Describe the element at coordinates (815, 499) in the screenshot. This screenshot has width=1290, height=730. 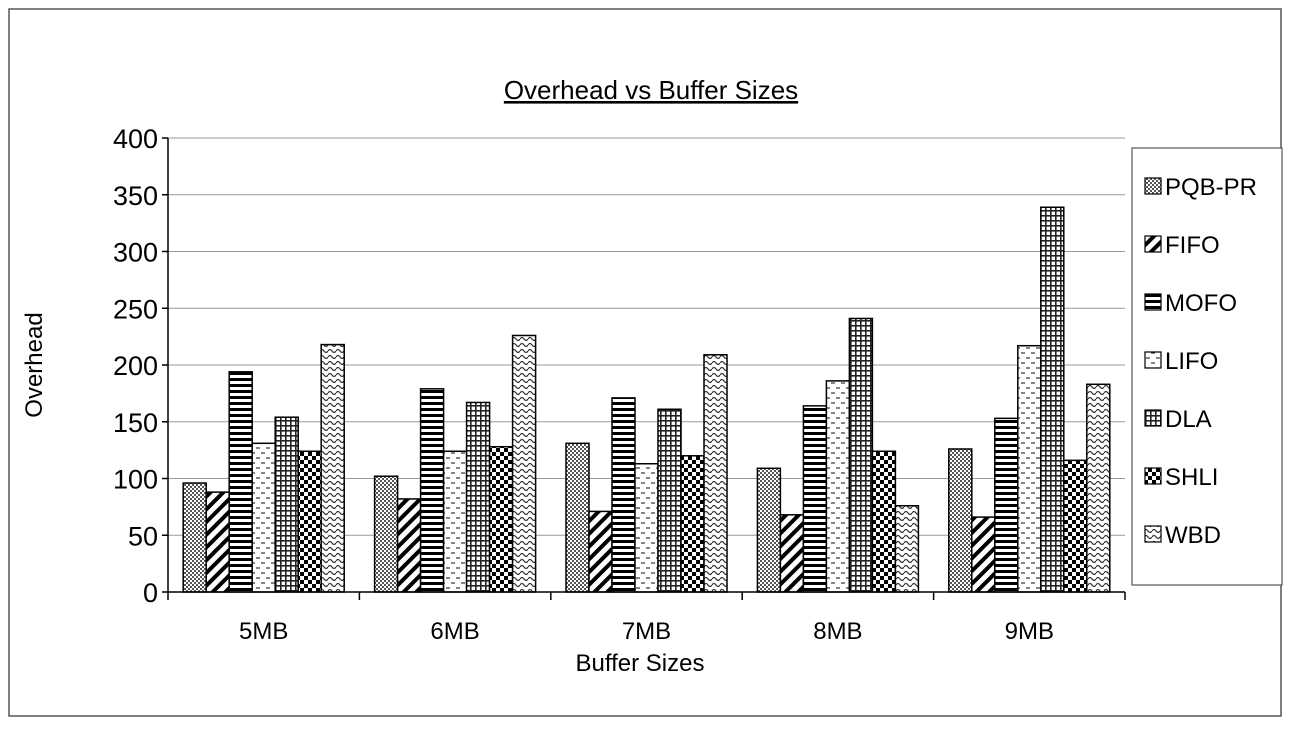
I see `bar-mofo-8mb` at that location.